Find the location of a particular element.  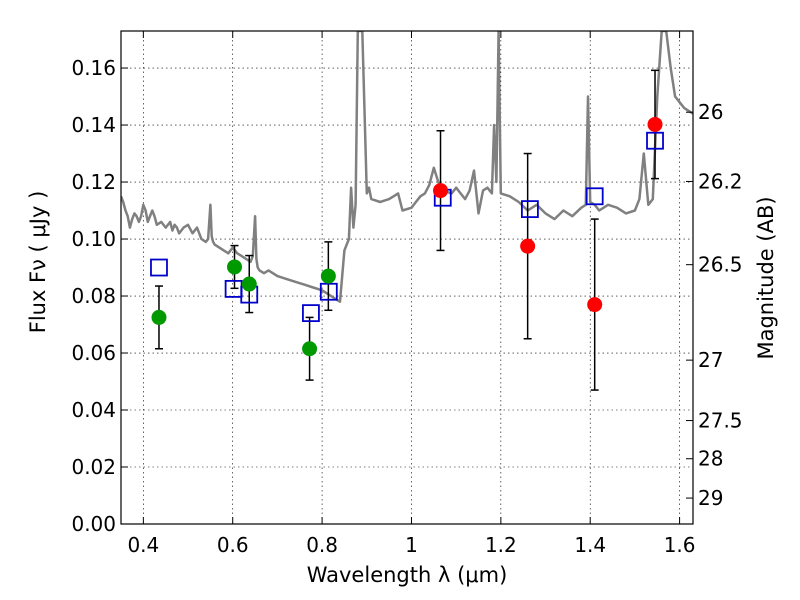

x-tick-label: 0.4 is located at coordinates (143, 545).